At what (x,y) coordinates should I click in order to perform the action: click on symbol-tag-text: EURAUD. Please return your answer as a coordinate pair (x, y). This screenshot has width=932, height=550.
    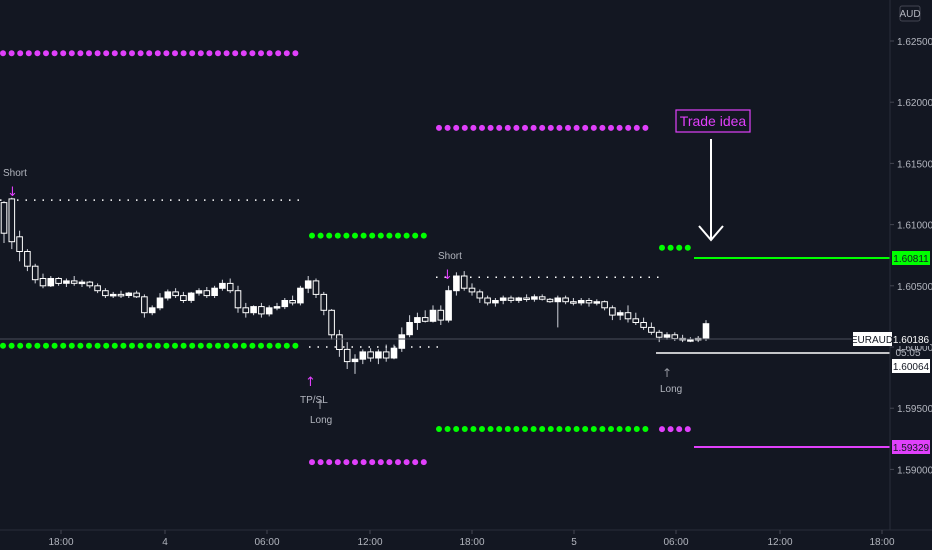
    Looking at the image, I should click on (872, 340).